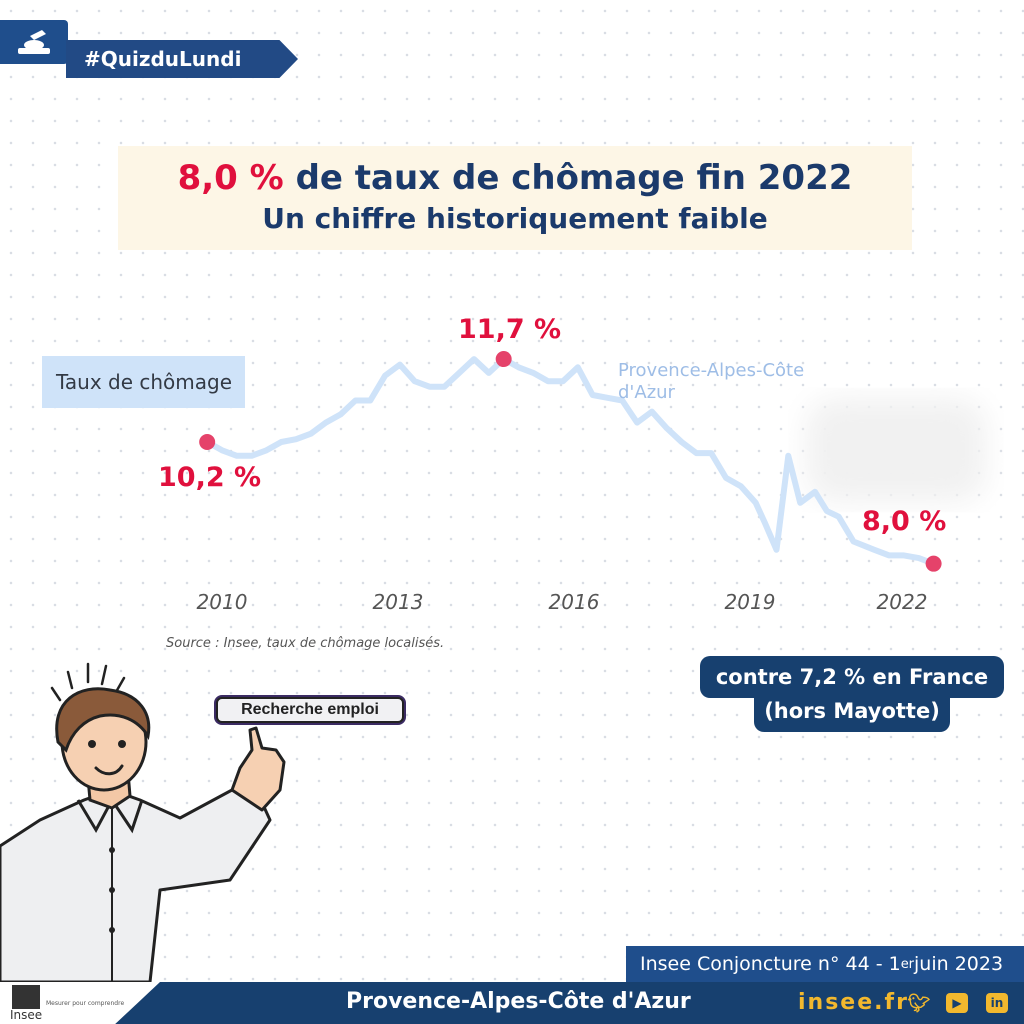 The image size is (1024, 1024). I want to click on title-highlight: 8,0 %, so click(230, 178).